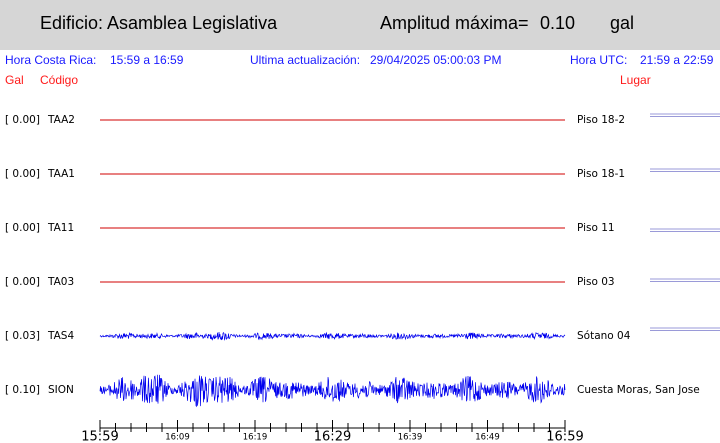  Describe the element at coordinates (61, 390) in the screenshot. I see `channel-code: SION` at that location.